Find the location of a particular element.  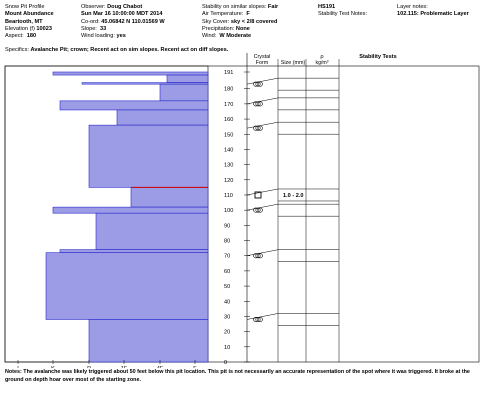

air-temp-label: Air Temperature: is located at coordinates (223, 14).